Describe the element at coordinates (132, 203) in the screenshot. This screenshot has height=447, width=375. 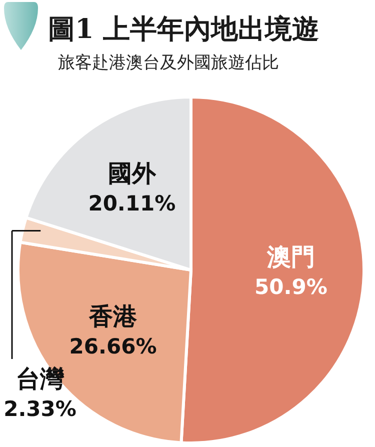
I see `data-label: 20.11%` at that location.